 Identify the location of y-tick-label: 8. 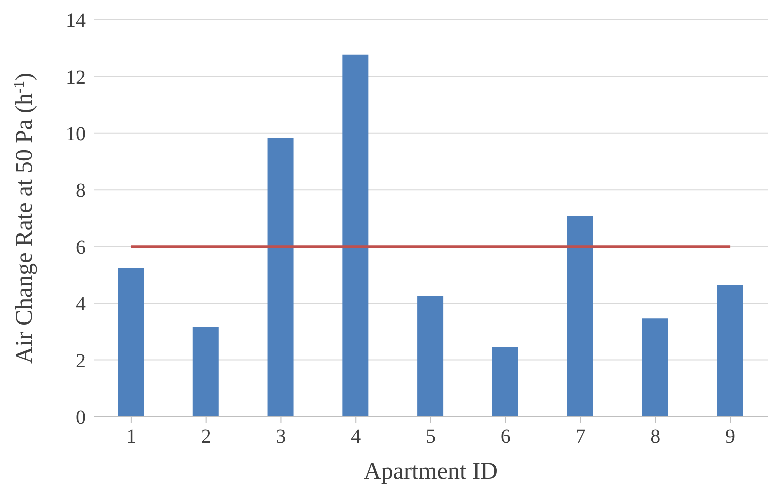
(81, 191).